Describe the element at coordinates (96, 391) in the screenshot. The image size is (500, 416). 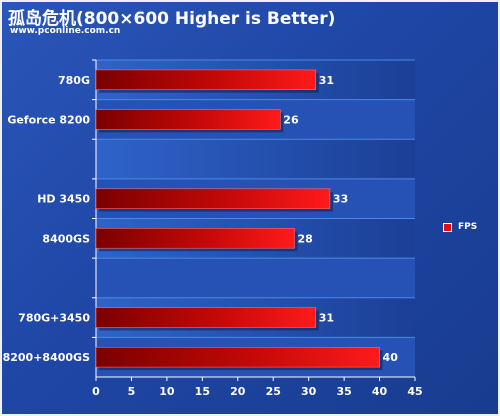
I see `x-tick-label: 0` at that location.